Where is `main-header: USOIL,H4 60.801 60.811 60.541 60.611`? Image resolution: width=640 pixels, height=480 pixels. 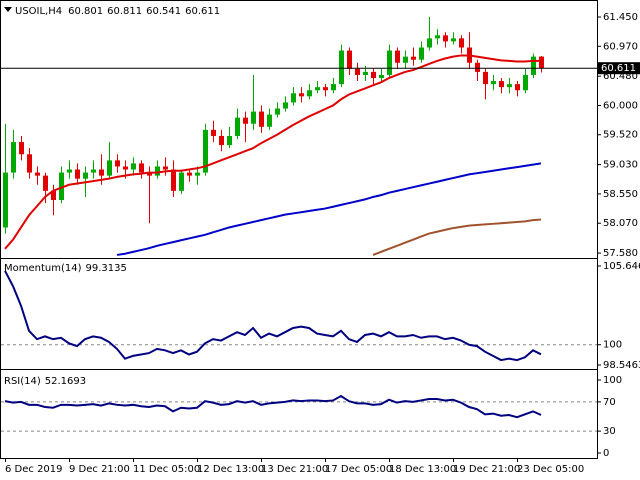
main-header: USOIL,H4 60.801 60.811 60.541 60.611 is located at coordinates (117, 11).